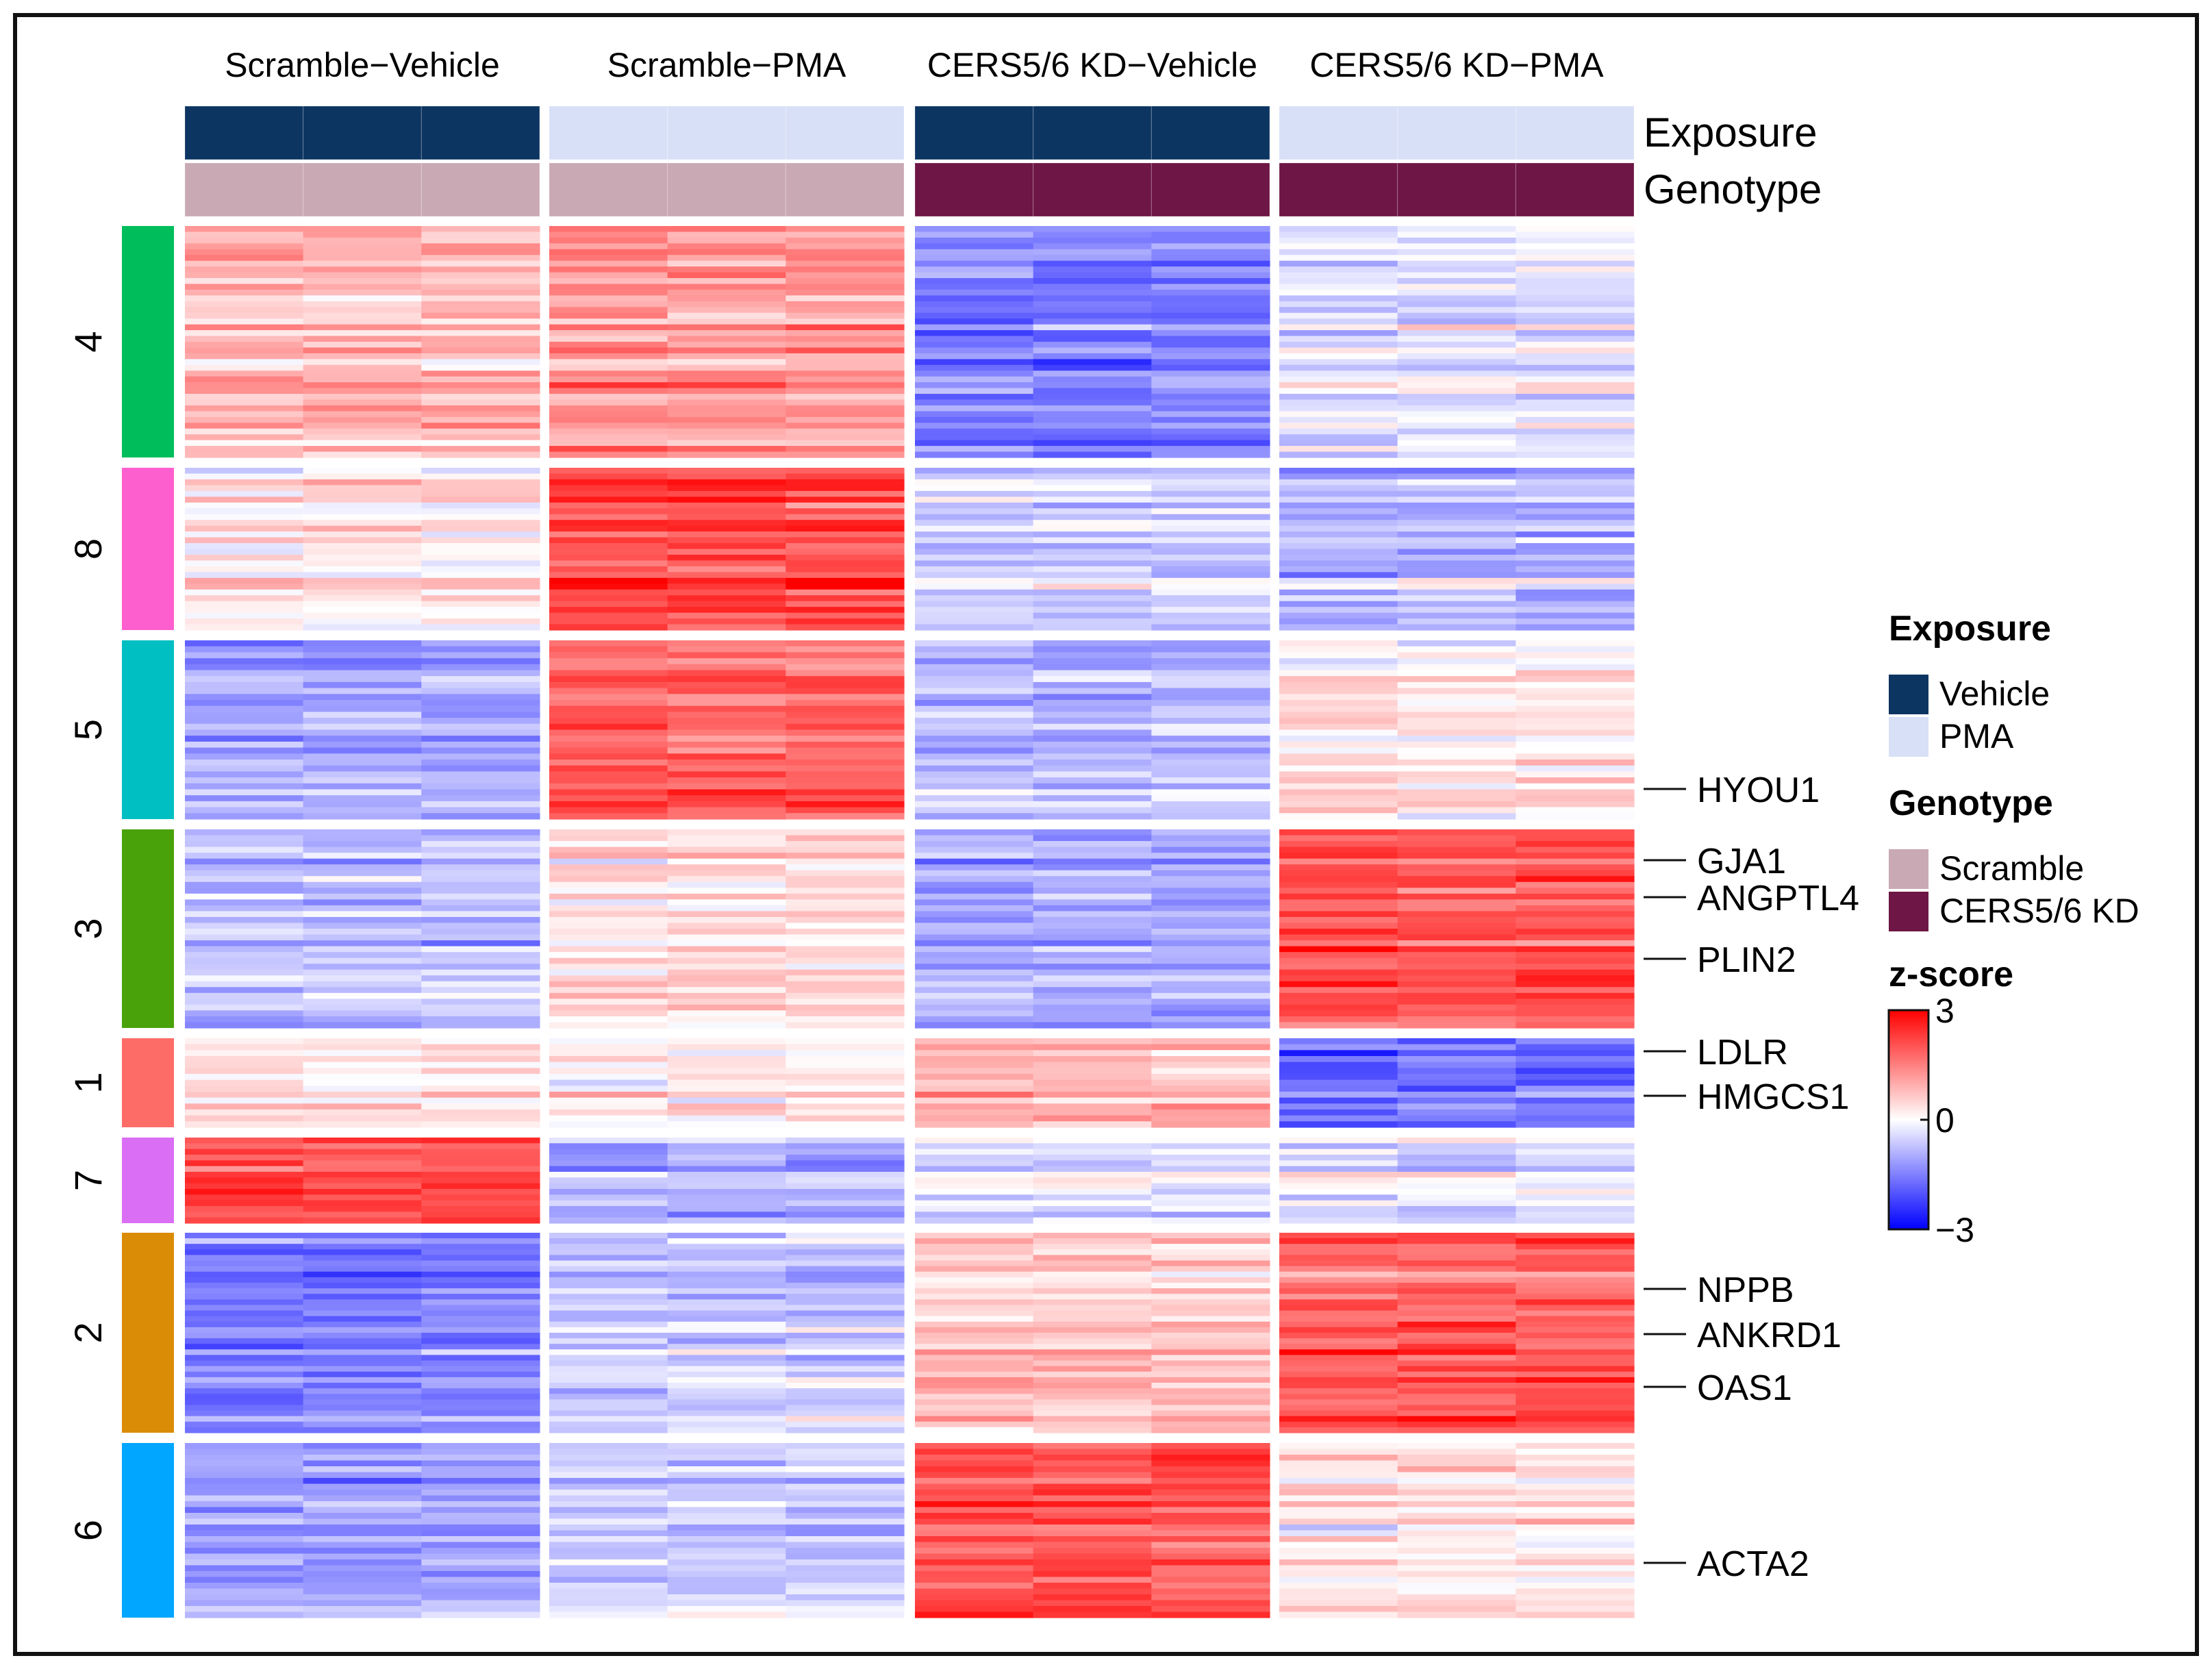  What do you see at coordinates (1456, 1446) in the screenshot?
I see `heat-cell-c6-r1-g4-s2` at bounding box center [1456, 1446].